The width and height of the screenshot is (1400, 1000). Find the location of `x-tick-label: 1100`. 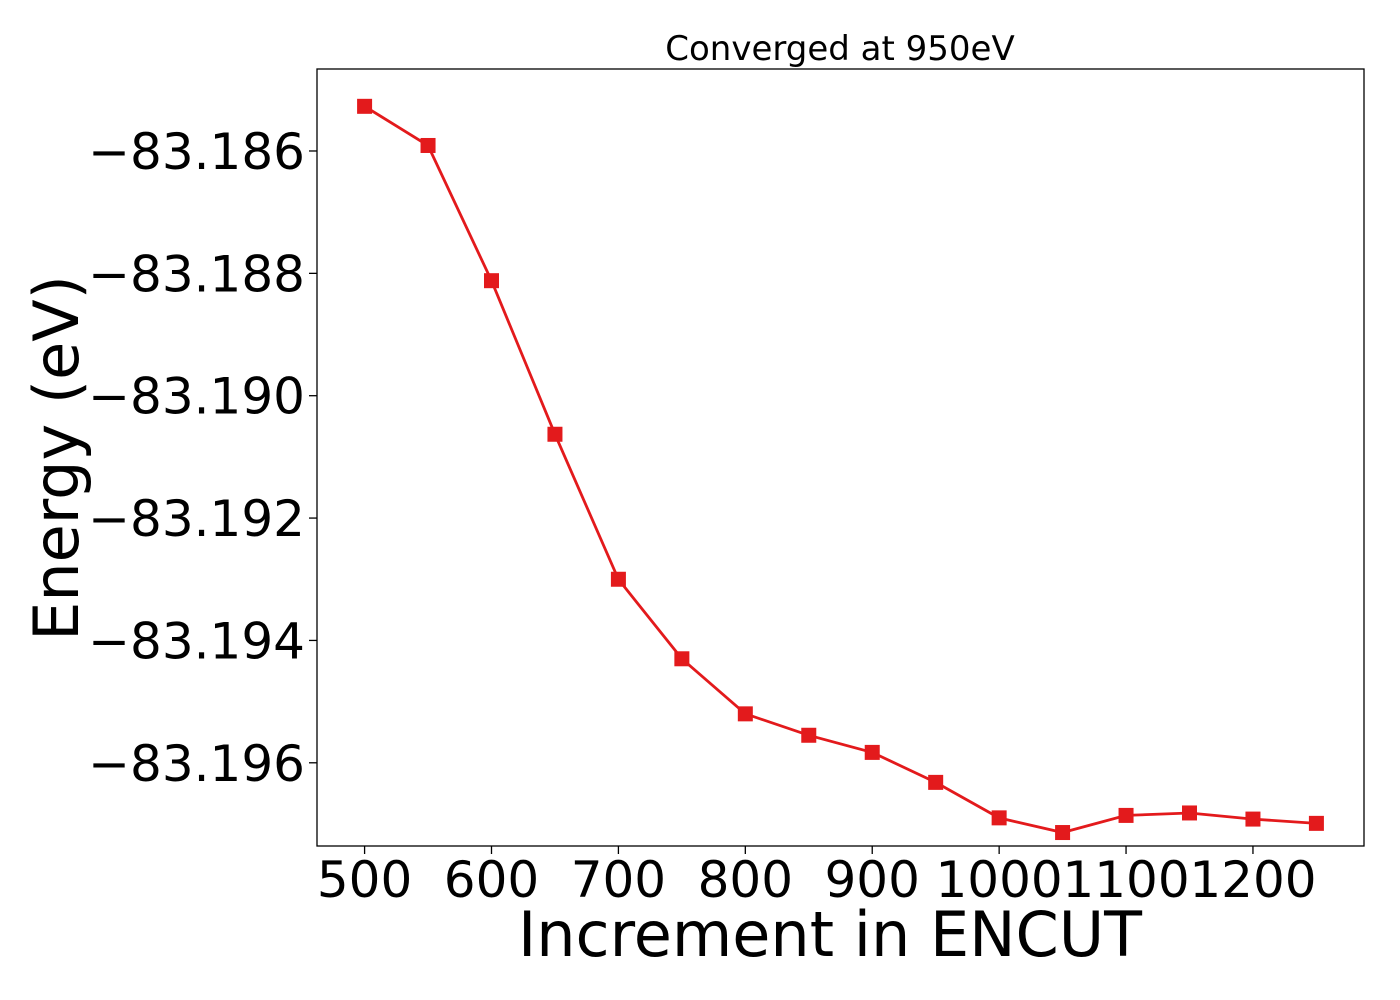

x-tick-label: 1100 is located at coordinates (1125, 880).